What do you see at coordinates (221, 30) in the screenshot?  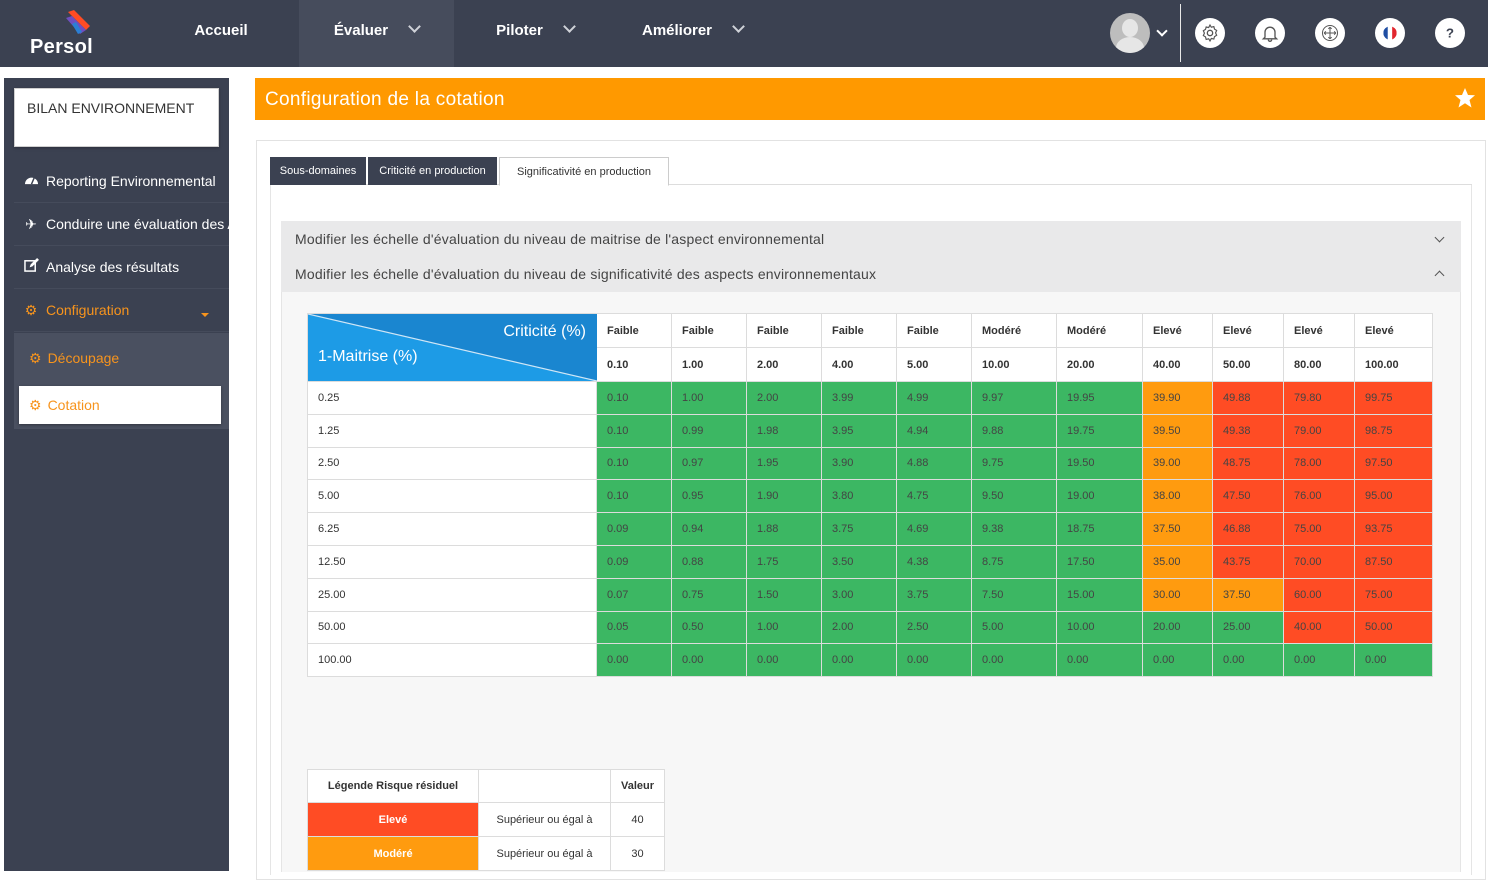 I see `nav-accueil-label: Accueil` at bounding box center [221, 30].